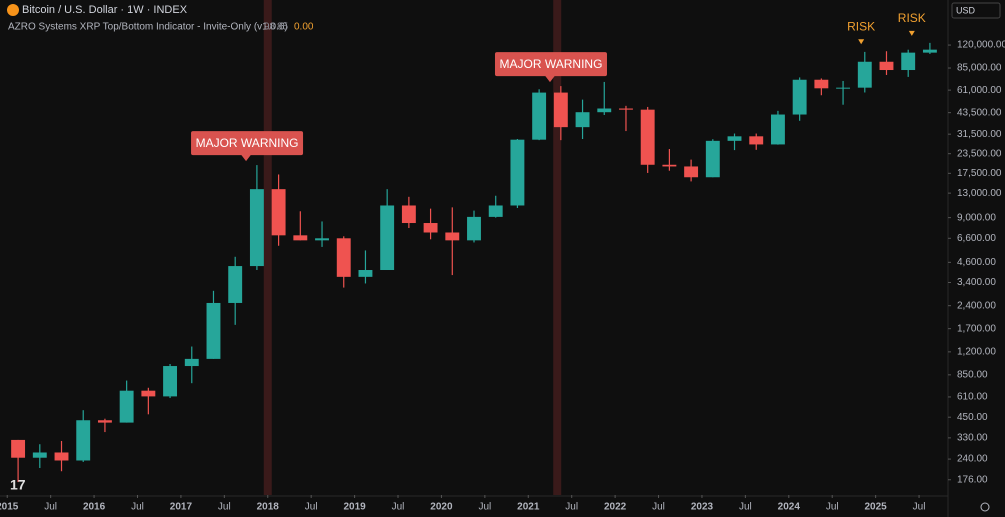 The height and width of the screenshot is (517, 1005). What do you see at coordinates (976, 305) in the screenshot?
I see `y-tick-label: 2,400.00` at bounding box center [976, 305].